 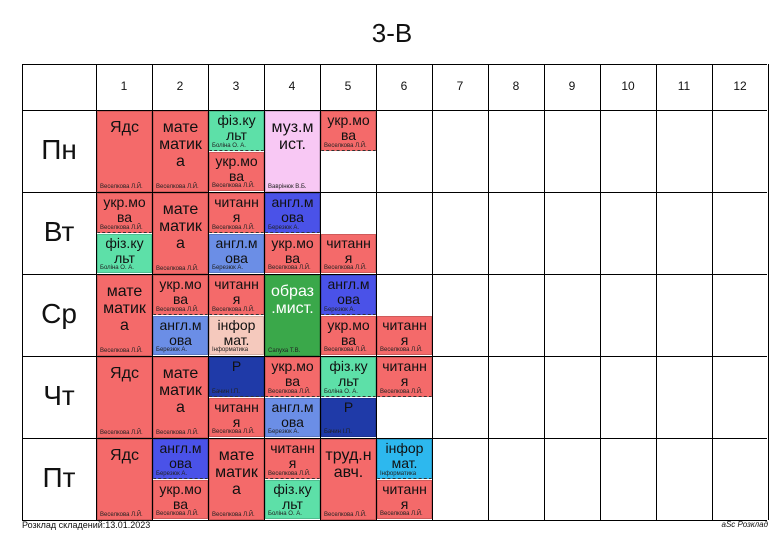 I want to click on period-header: 11, so click(x=684, y=87).